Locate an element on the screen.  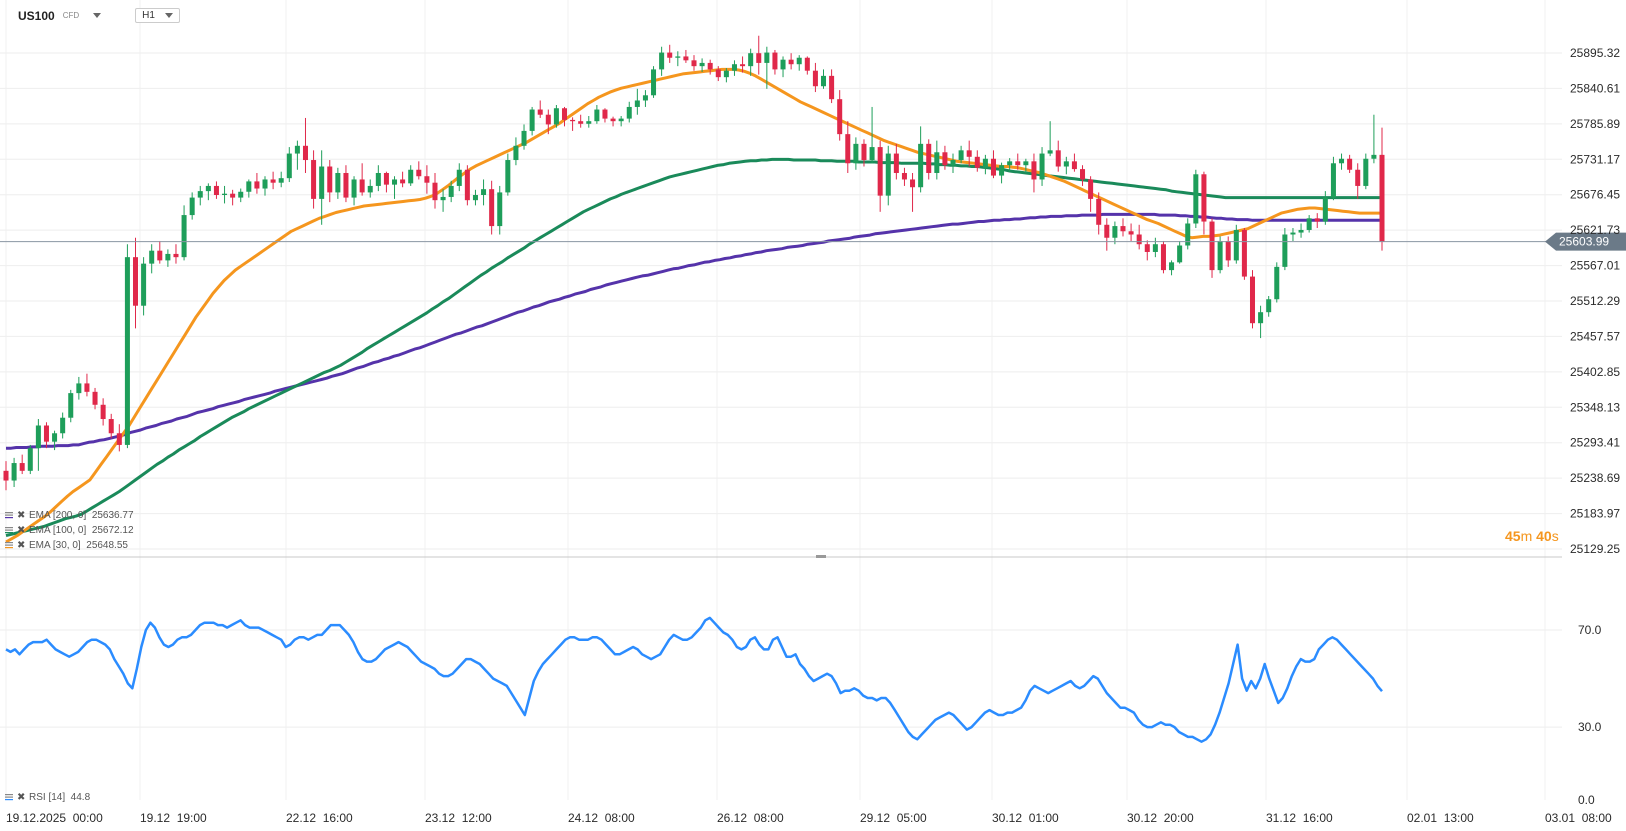
pane-resize-handle is located at coordinates (821, 556).